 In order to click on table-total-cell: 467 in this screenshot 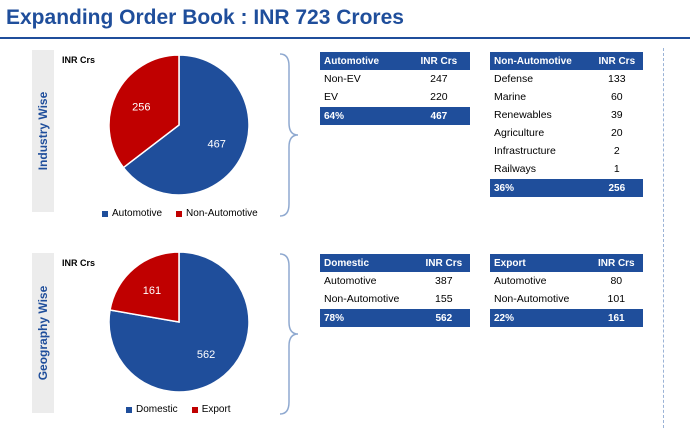, I will do `click(438, 115)`.